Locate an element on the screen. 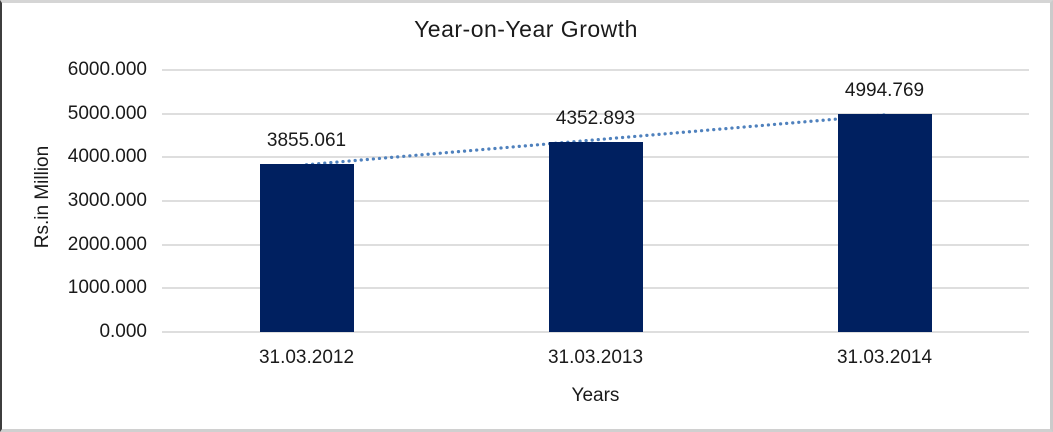 The height and width of the screenshot is (432, 1053). data-label: 4352.893 is located at coordinates (595, 118).